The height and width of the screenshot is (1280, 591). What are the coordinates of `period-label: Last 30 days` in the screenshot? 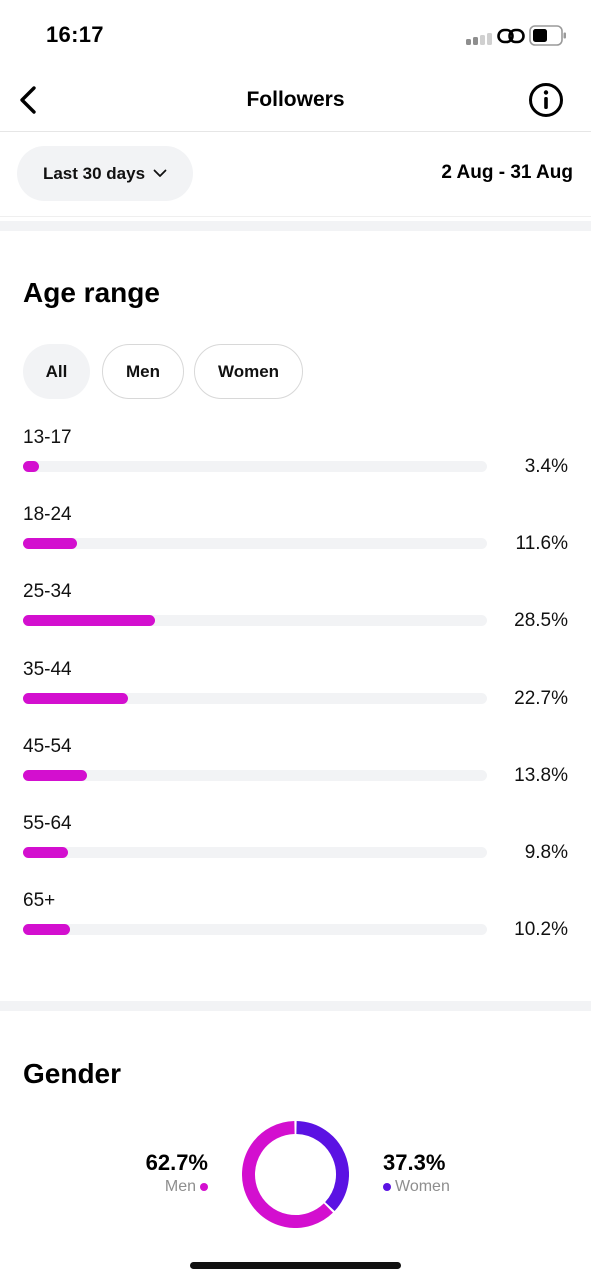 It's located at (94, 173).